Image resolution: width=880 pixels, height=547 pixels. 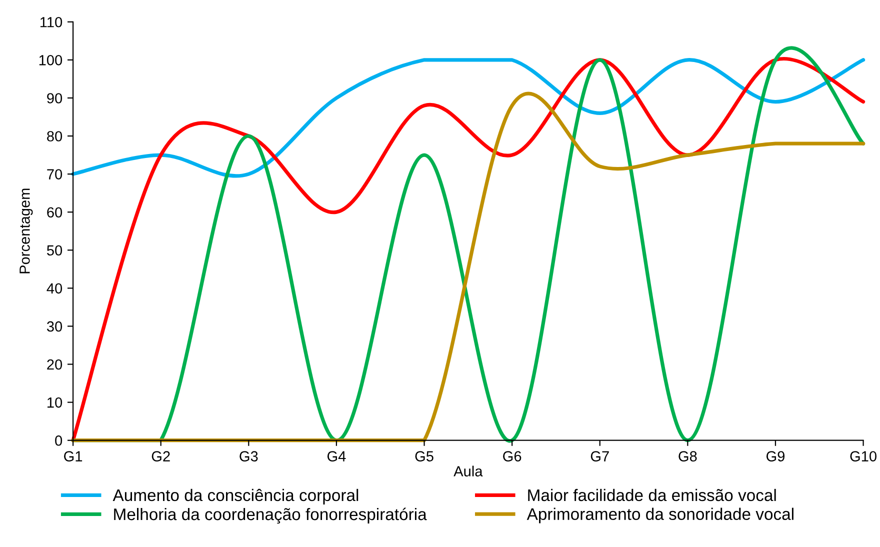 I want to click on y-tick-label: 10, so click(x=55, y=402).